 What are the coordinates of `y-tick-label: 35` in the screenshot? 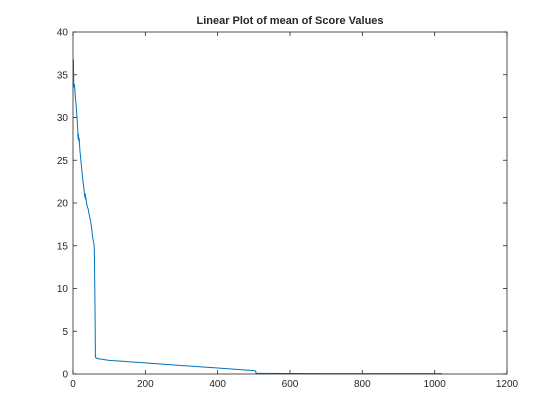 It's located at (63, 75).